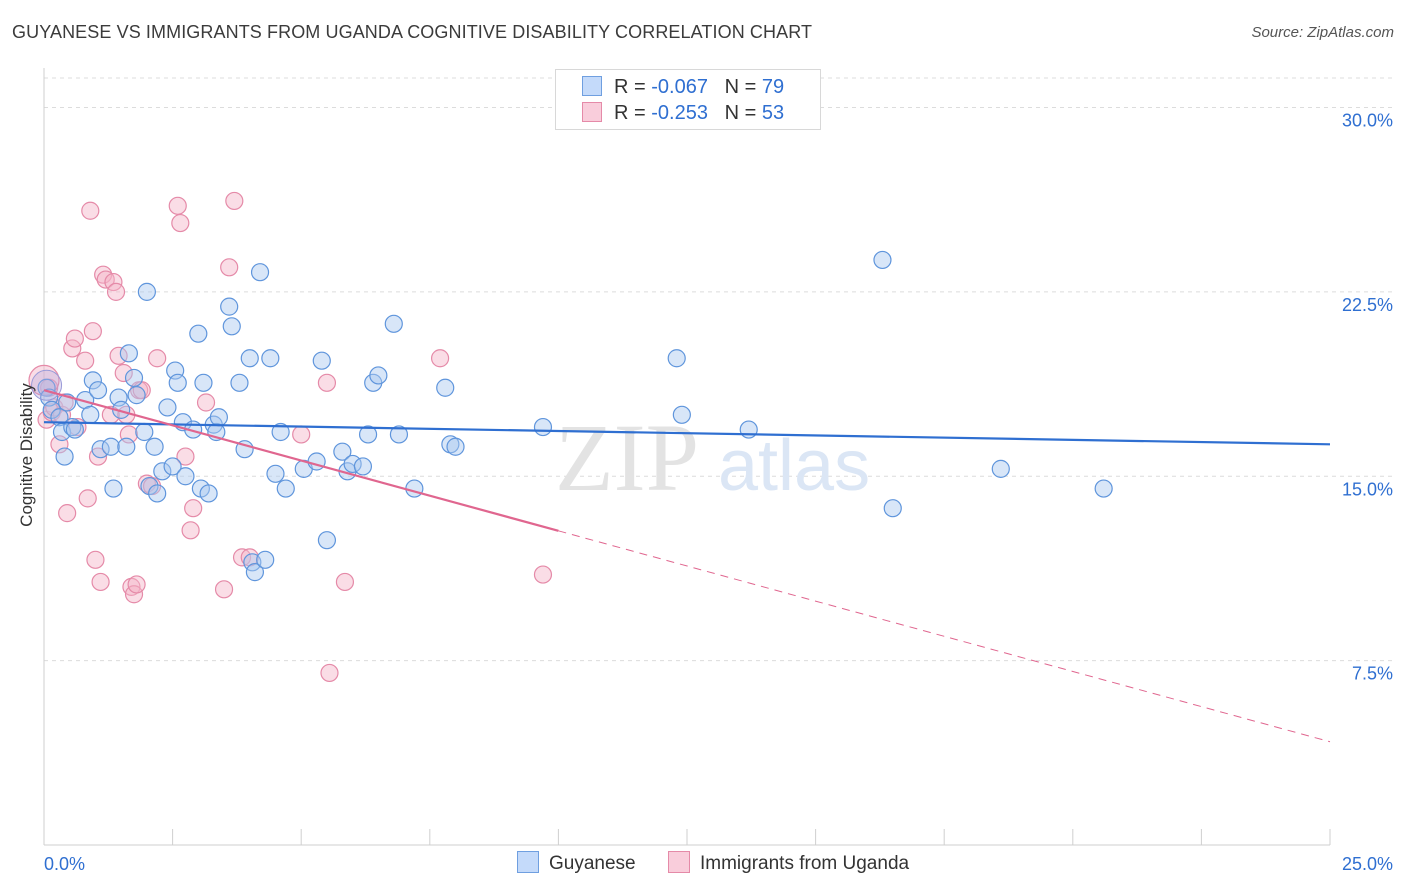 The width and height of the screenshot is (1406, 892). Describe the element at coordinates (528, 862) in the screenshot. I see `bottom-legend-swatch-guyanese` at that location.